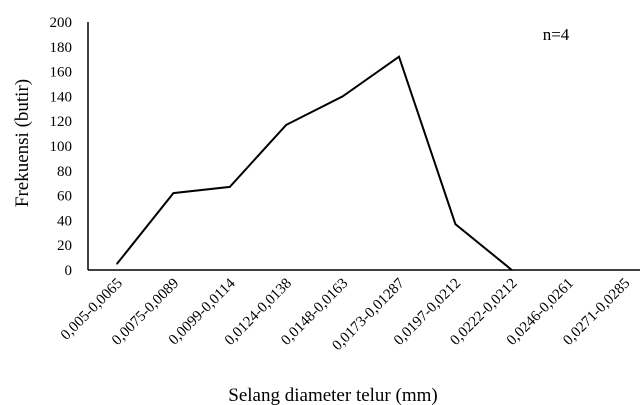 The width and height of the screenshot is (640, 405). What do you see at coordinates (556, 34) in the screenshot?
I see `sample-size-annotation: n=4` at bounding box center [556, 34].